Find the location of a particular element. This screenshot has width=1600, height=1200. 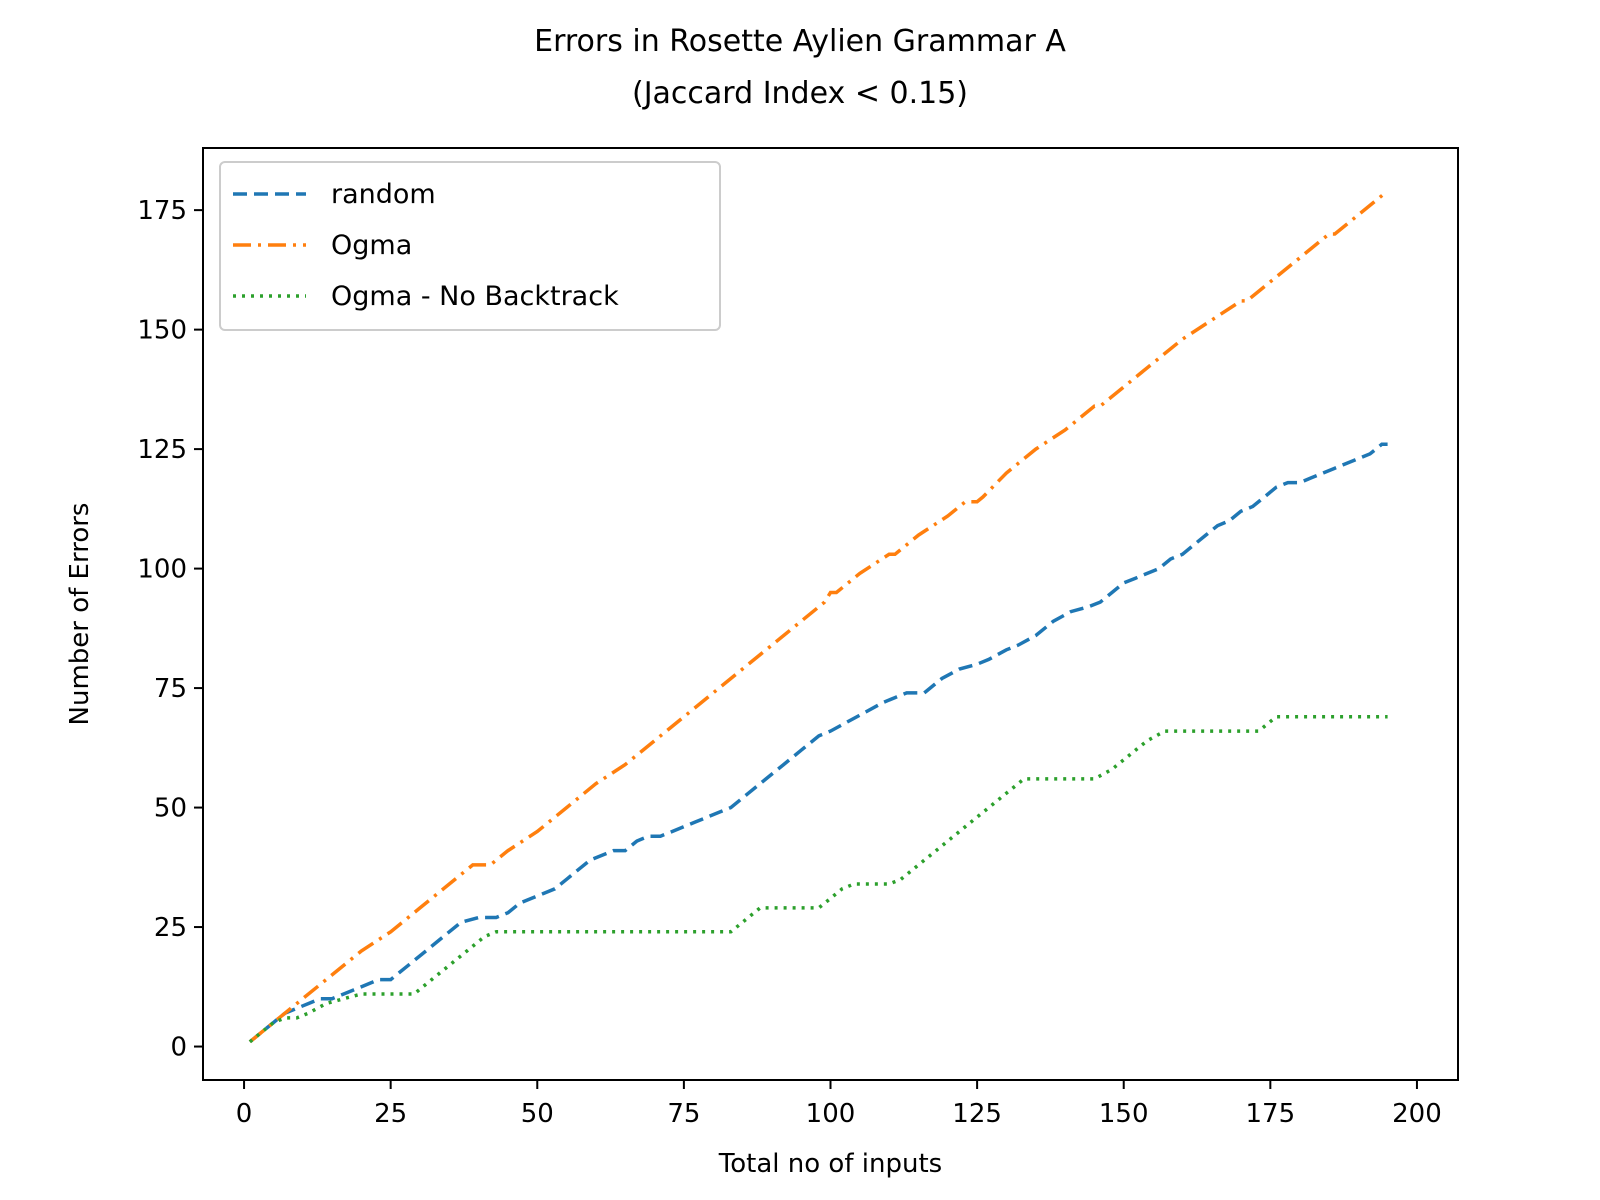

y-tick-label: 0 is located at coordinates (178, 1048).